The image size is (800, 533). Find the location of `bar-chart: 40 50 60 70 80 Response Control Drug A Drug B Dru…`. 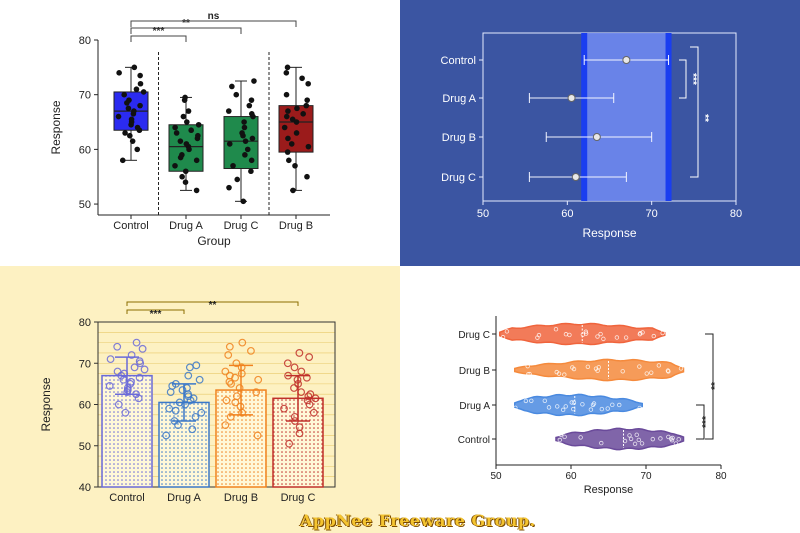

bar-chart: 40 50 60 70 80 Response Control Drug A Drug B Dru… is located at coordinates (187, 402).